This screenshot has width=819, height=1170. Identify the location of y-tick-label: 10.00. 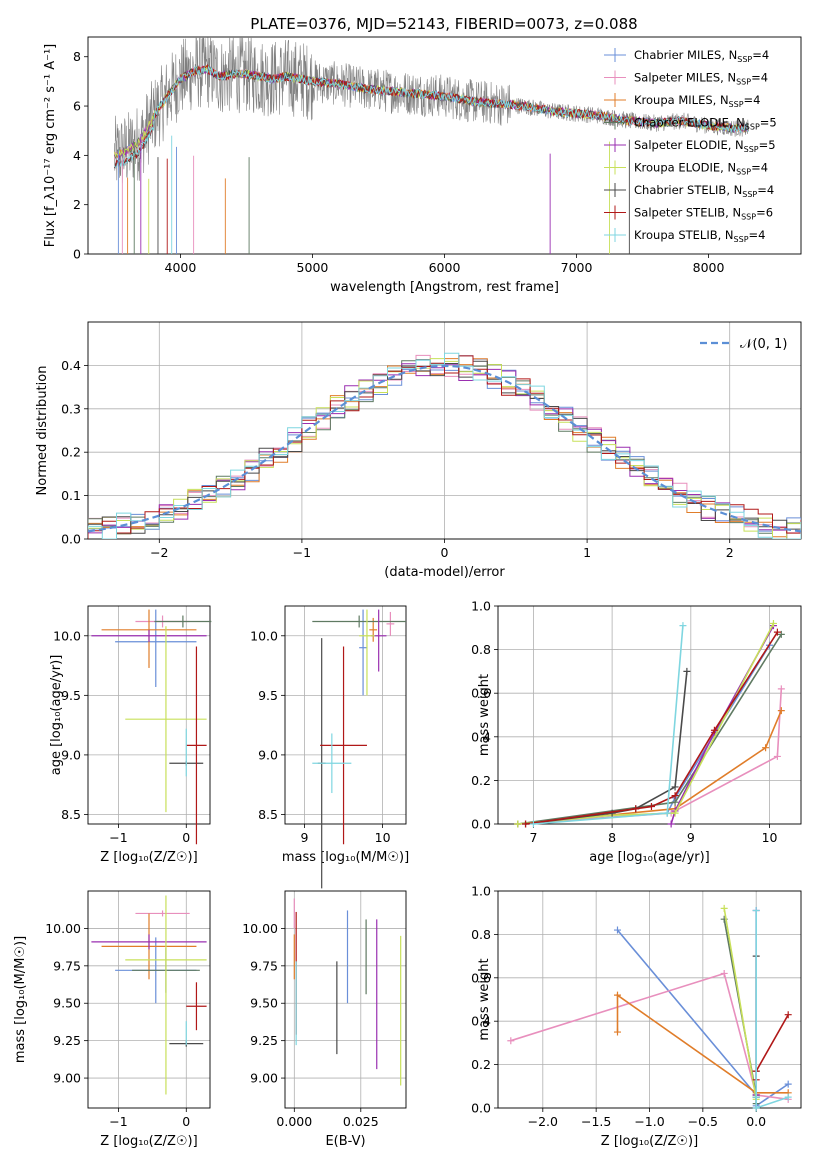
(63, 928).